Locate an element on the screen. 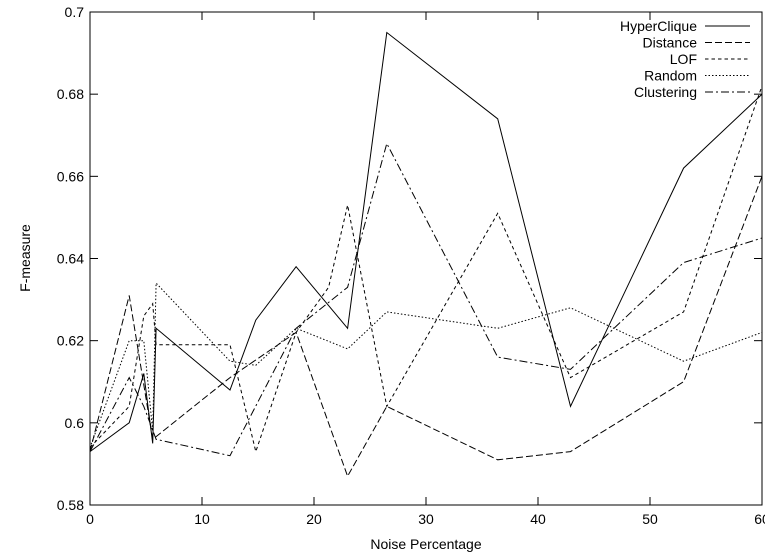  legend-label-lof: LOF is located at coordinates (683, 59).